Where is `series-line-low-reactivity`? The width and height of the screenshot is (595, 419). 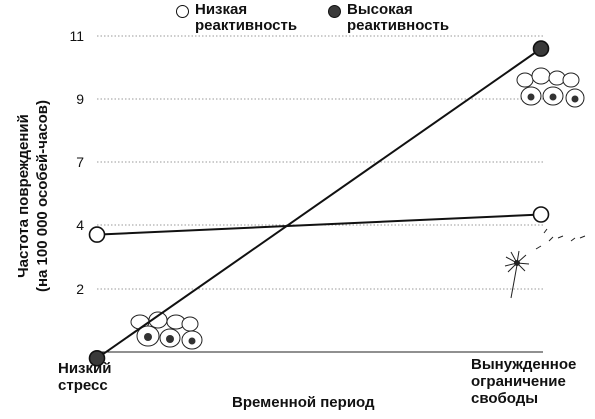
series-line-low-reactivity is located at coordinates (319, 224).